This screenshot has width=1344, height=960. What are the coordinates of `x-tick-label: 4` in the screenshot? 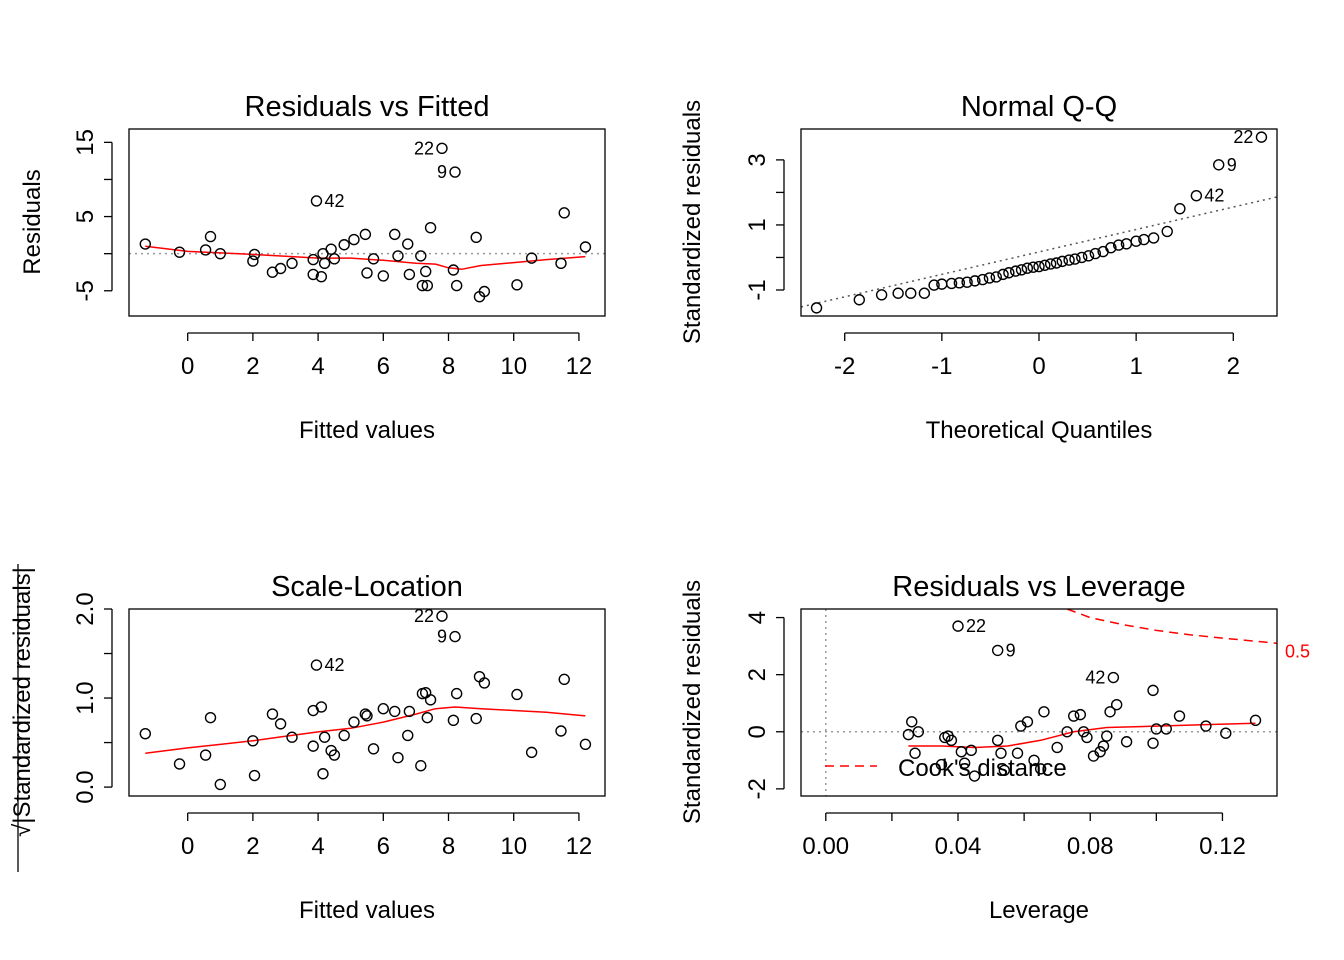 It's located at (317, 366).